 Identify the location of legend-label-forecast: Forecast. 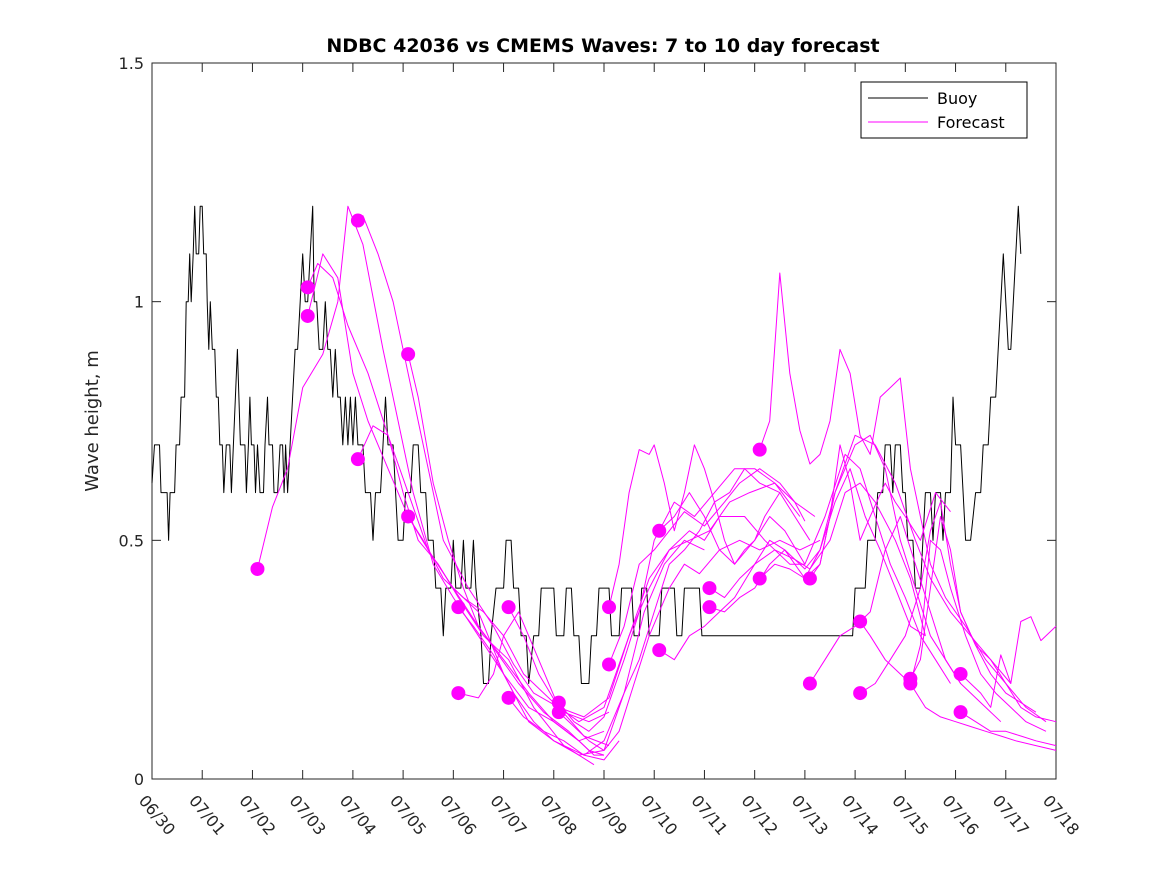
(971, 122).